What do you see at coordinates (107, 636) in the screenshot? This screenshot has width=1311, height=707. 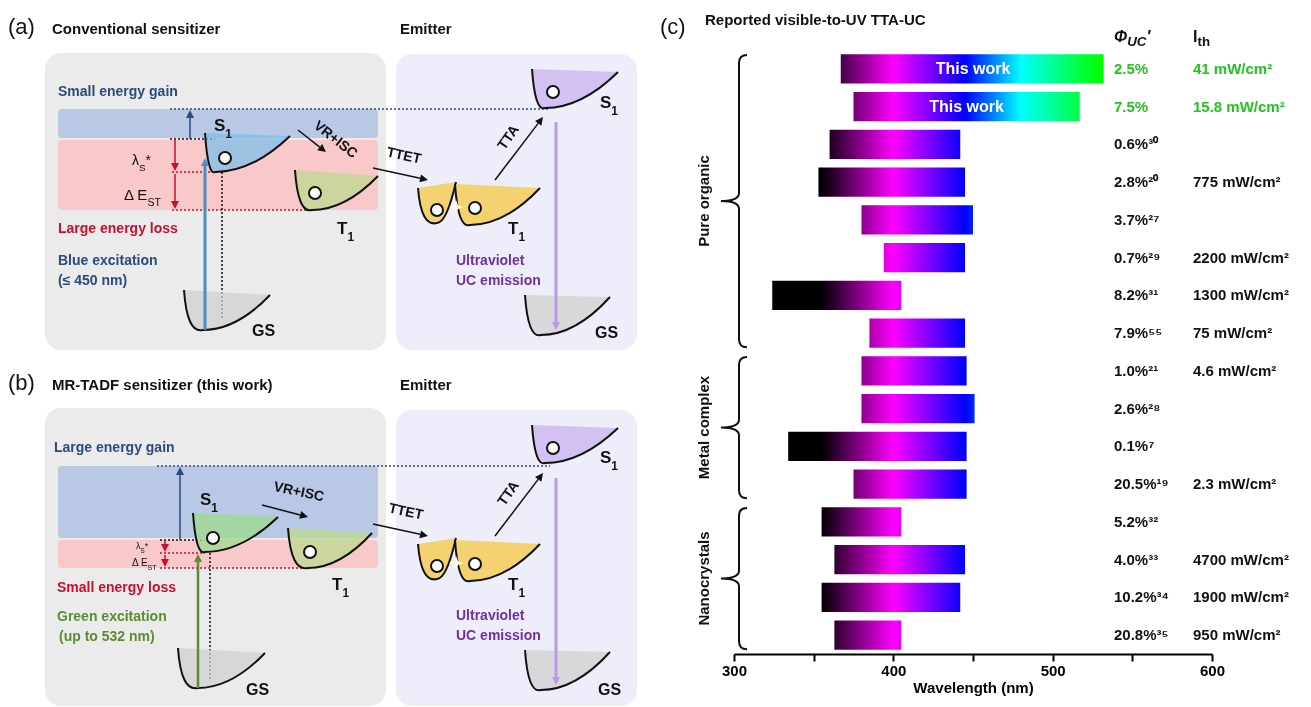 I see `text: (up to 532 nm)` at bounding box center [107, 636].